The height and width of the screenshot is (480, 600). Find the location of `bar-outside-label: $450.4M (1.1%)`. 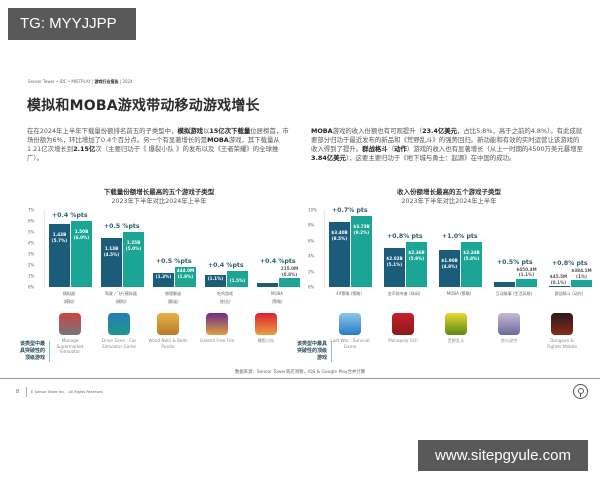

bar-outside-label: $450.4M (1.1%) is located at coordinates (526, 272).